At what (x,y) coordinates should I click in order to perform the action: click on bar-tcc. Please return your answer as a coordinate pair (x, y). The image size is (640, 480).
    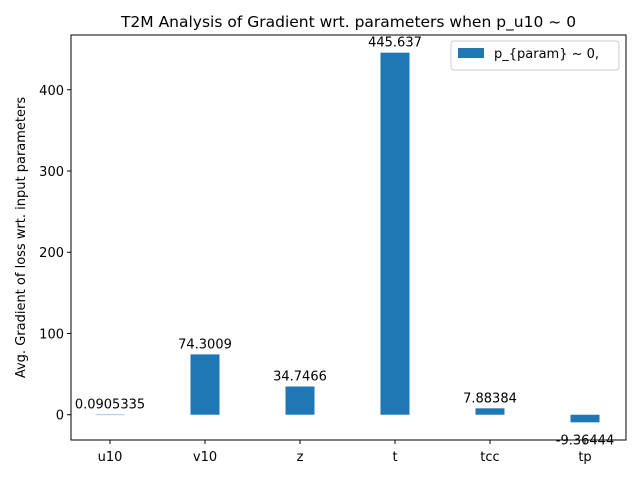
    Looking at the image, I should click on (490, 411).